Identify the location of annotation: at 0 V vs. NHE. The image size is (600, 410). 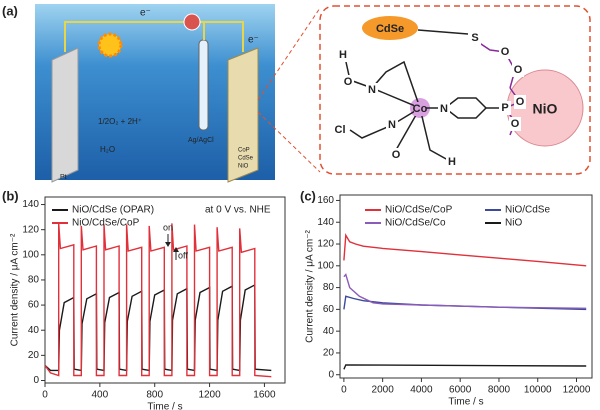
(238, 210).